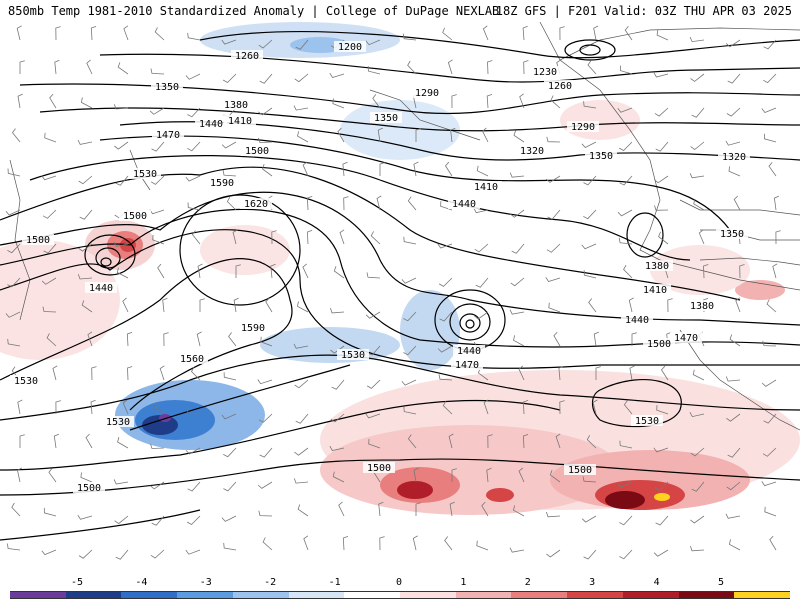 The height and width of the screenshot is (600, 800). I want to click on contour-label: 1200, so click(350, 47).